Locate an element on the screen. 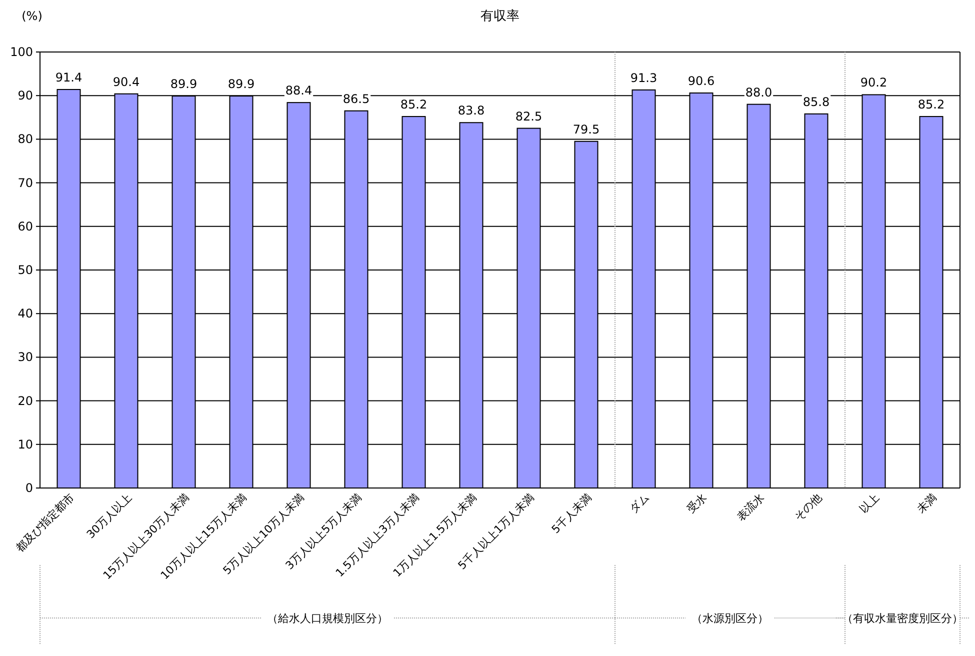 The image size is (975, 656). data-label: 86.5 is located at coordinates (356, 99).